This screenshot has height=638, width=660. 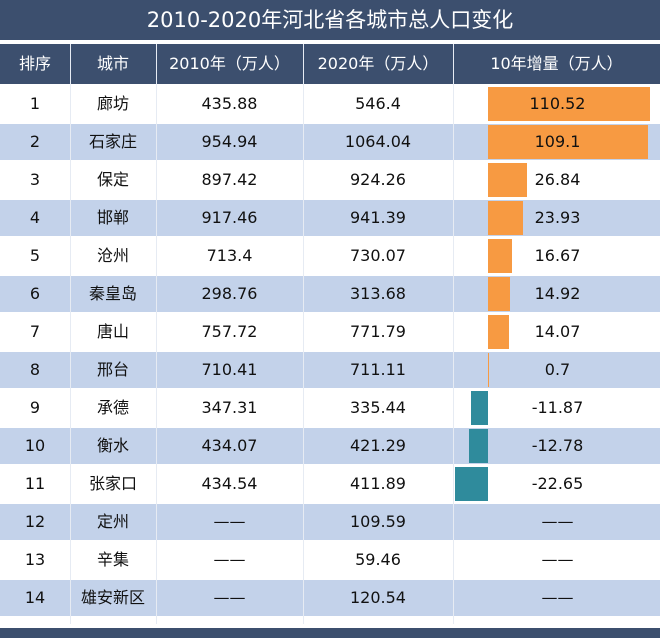 What do you see at coordinates (229, 63) in the screenshot?
I see `header-2010: 2010年（万人）` at bounding box center [229, 63].